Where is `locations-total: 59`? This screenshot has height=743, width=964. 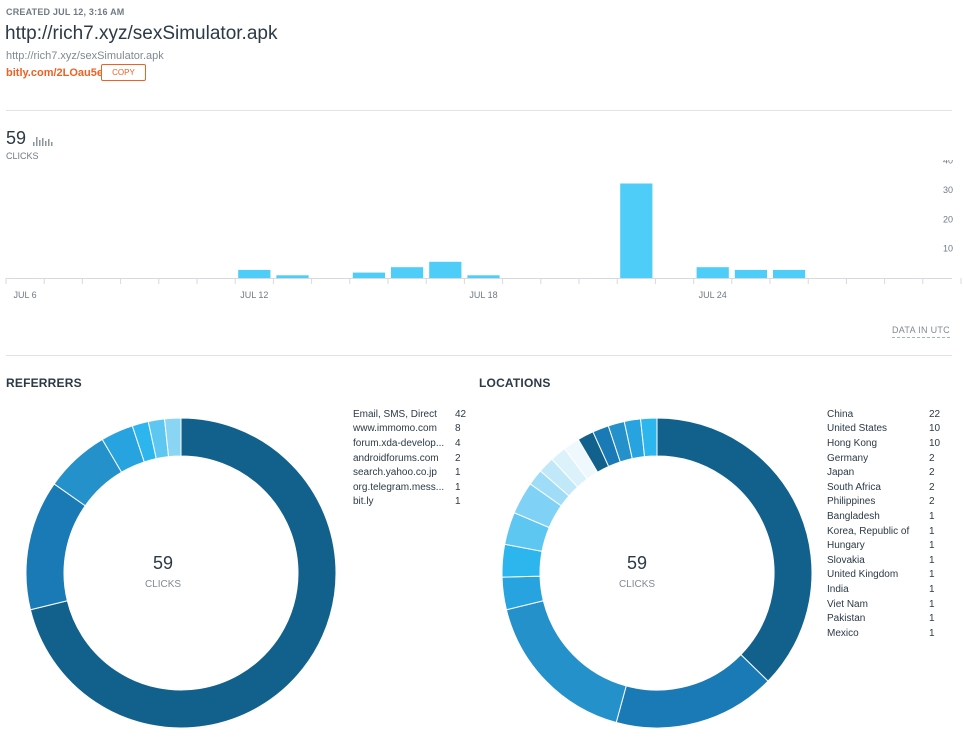
locations-total: 59 is located at coordinates (637, 563).